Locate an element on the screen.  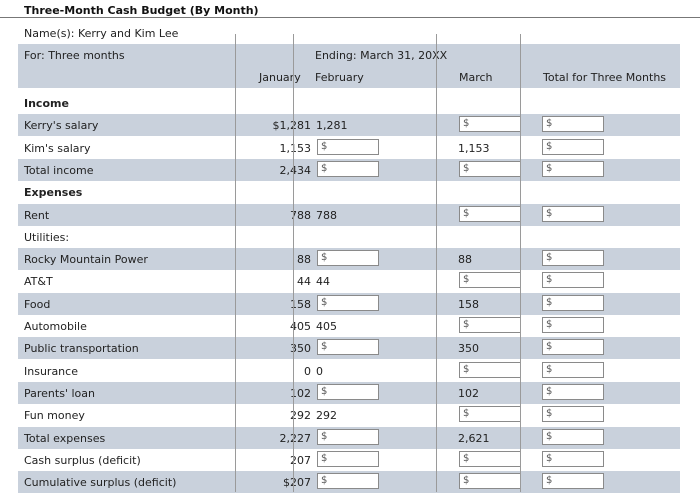
february-value: 405 is located at coordinates (326, 326).